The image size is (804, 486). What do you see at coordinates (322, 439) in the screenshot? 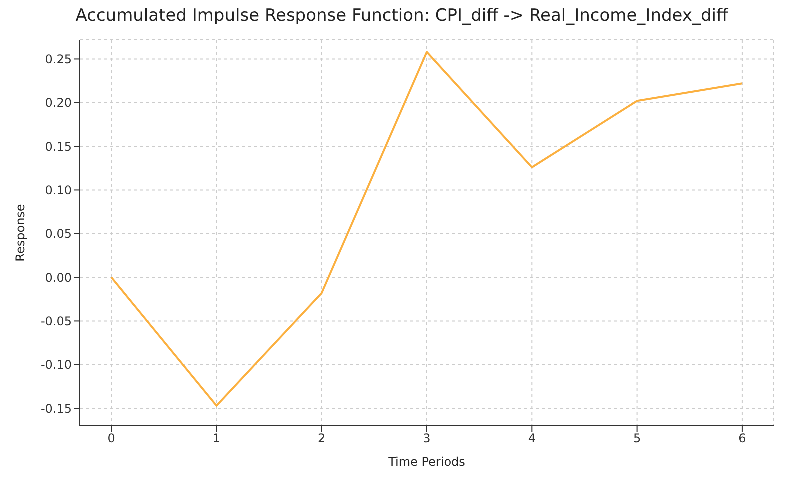
I see `x-tick-label: 2` at bounding box center [322, 439].